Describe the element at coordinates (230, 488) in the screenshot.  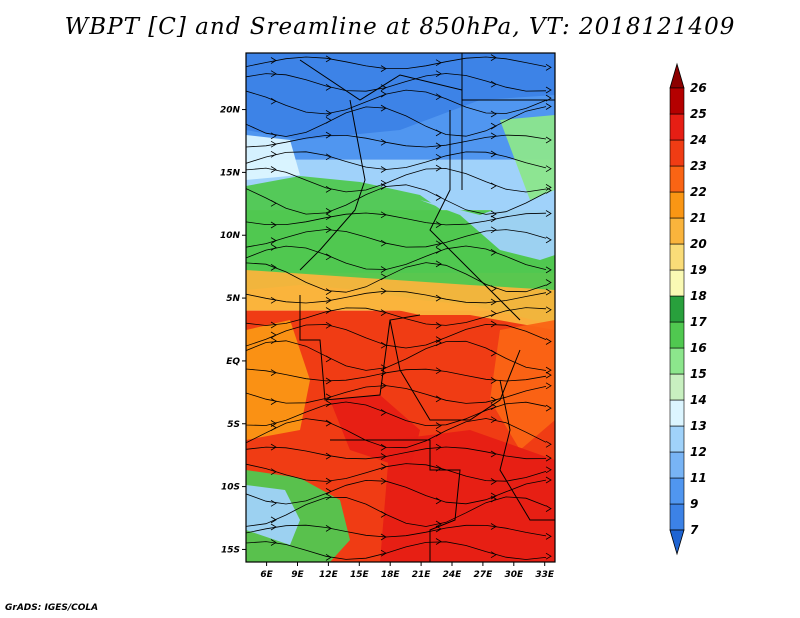
I see `lat-tick-label: 10S` at that location.